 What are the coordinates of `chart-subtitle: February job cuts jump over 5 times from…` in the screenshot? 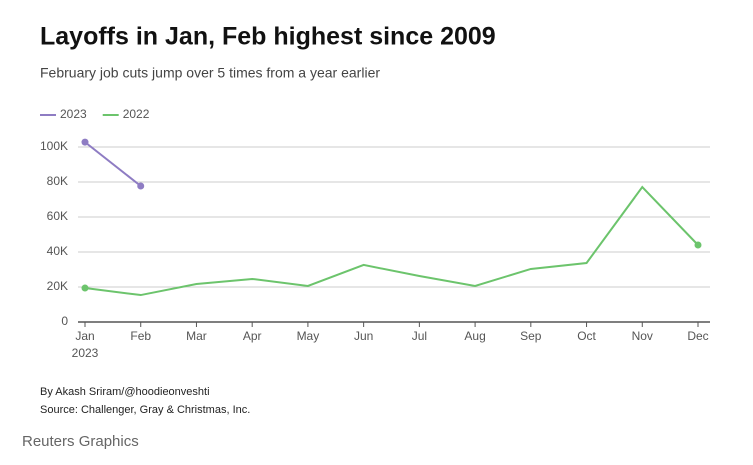 It's located at (210, 73).